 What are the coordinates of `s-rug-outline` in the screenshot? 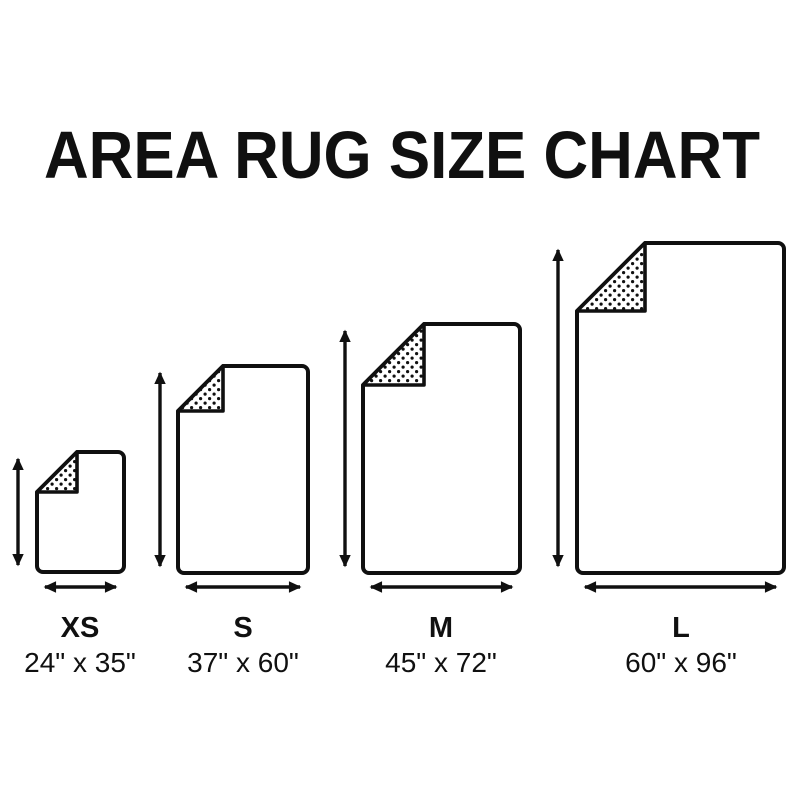 It's located at (243, 469).